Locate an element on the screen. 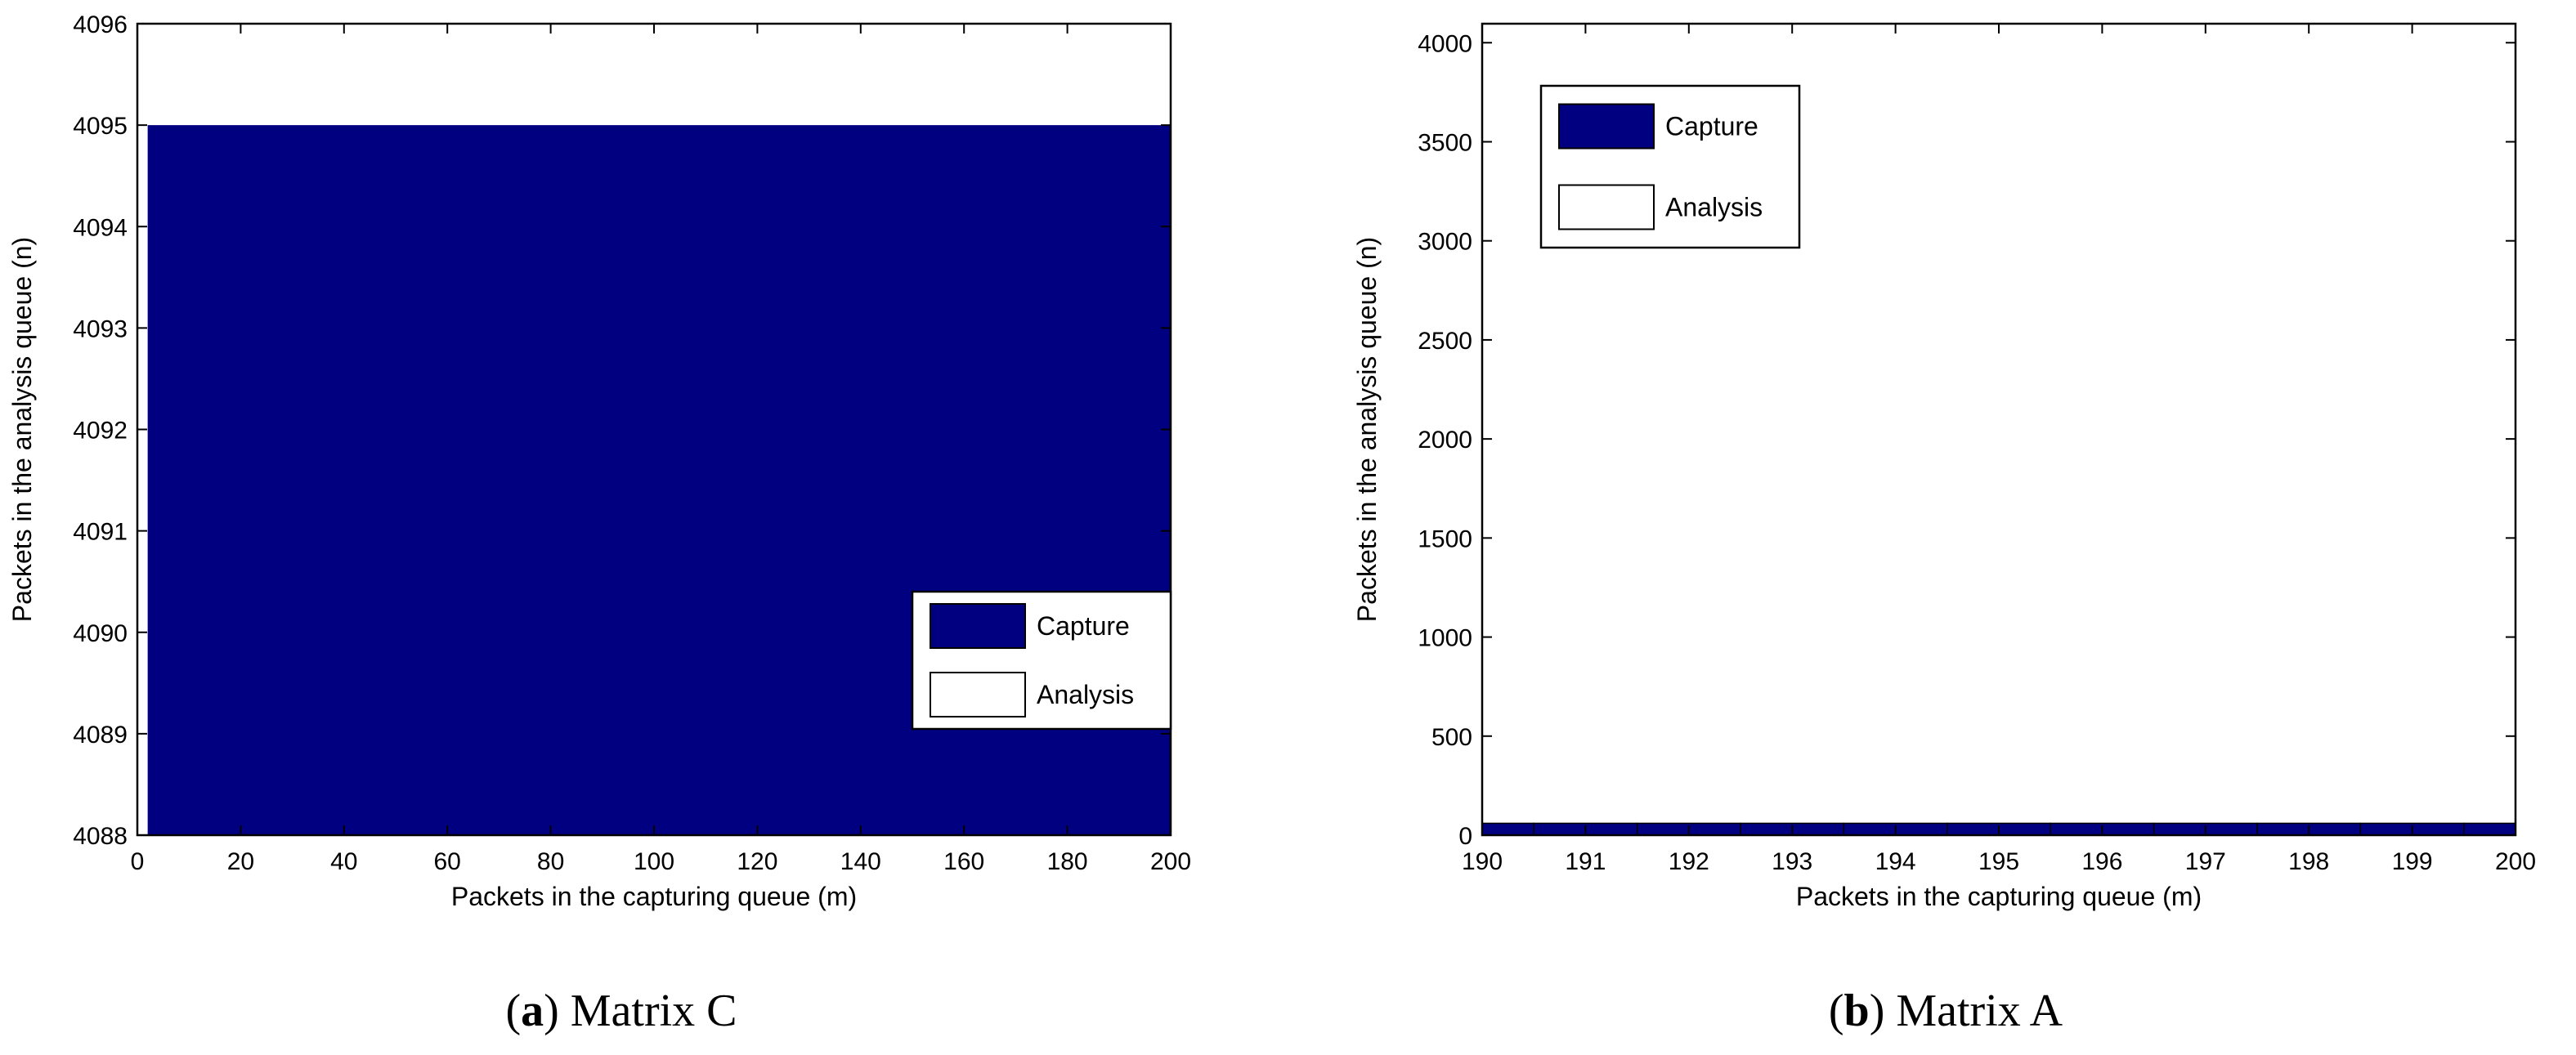  panel-a-y-tick-label: 4096 is located at coordinates (100, 25).